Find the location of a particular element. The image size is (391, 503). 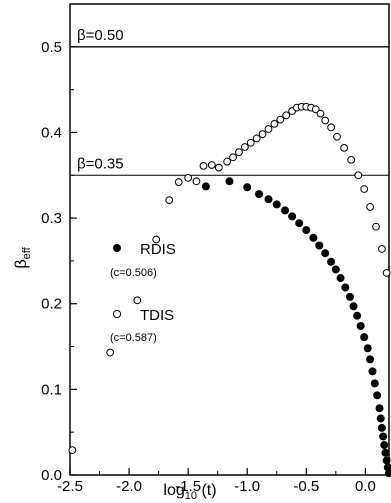

x-tick-label: -2.0 is located at coordinates (129, 486).